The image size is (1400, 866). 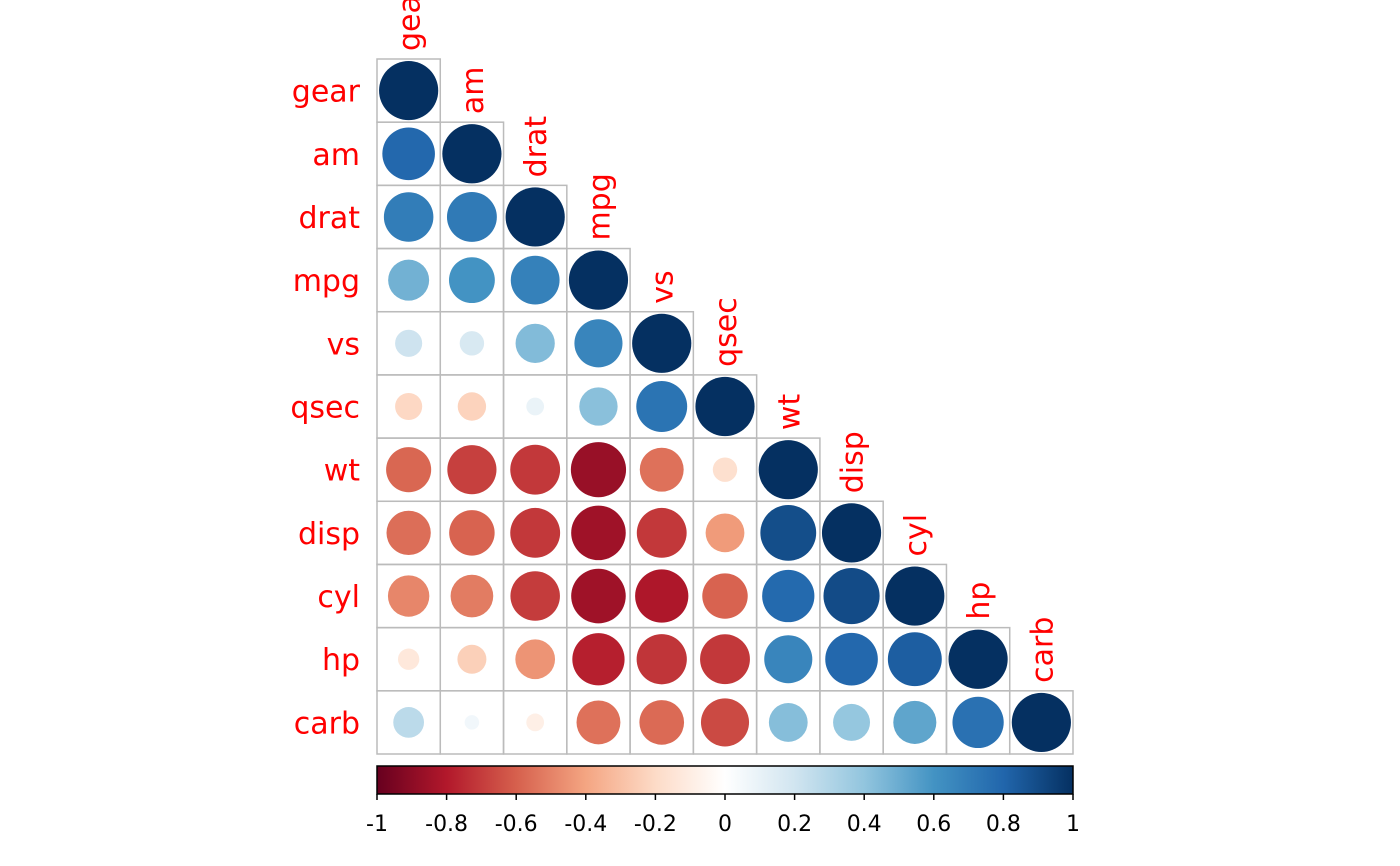 I want to click on row-label: cyl, so click(x=338, y=597).